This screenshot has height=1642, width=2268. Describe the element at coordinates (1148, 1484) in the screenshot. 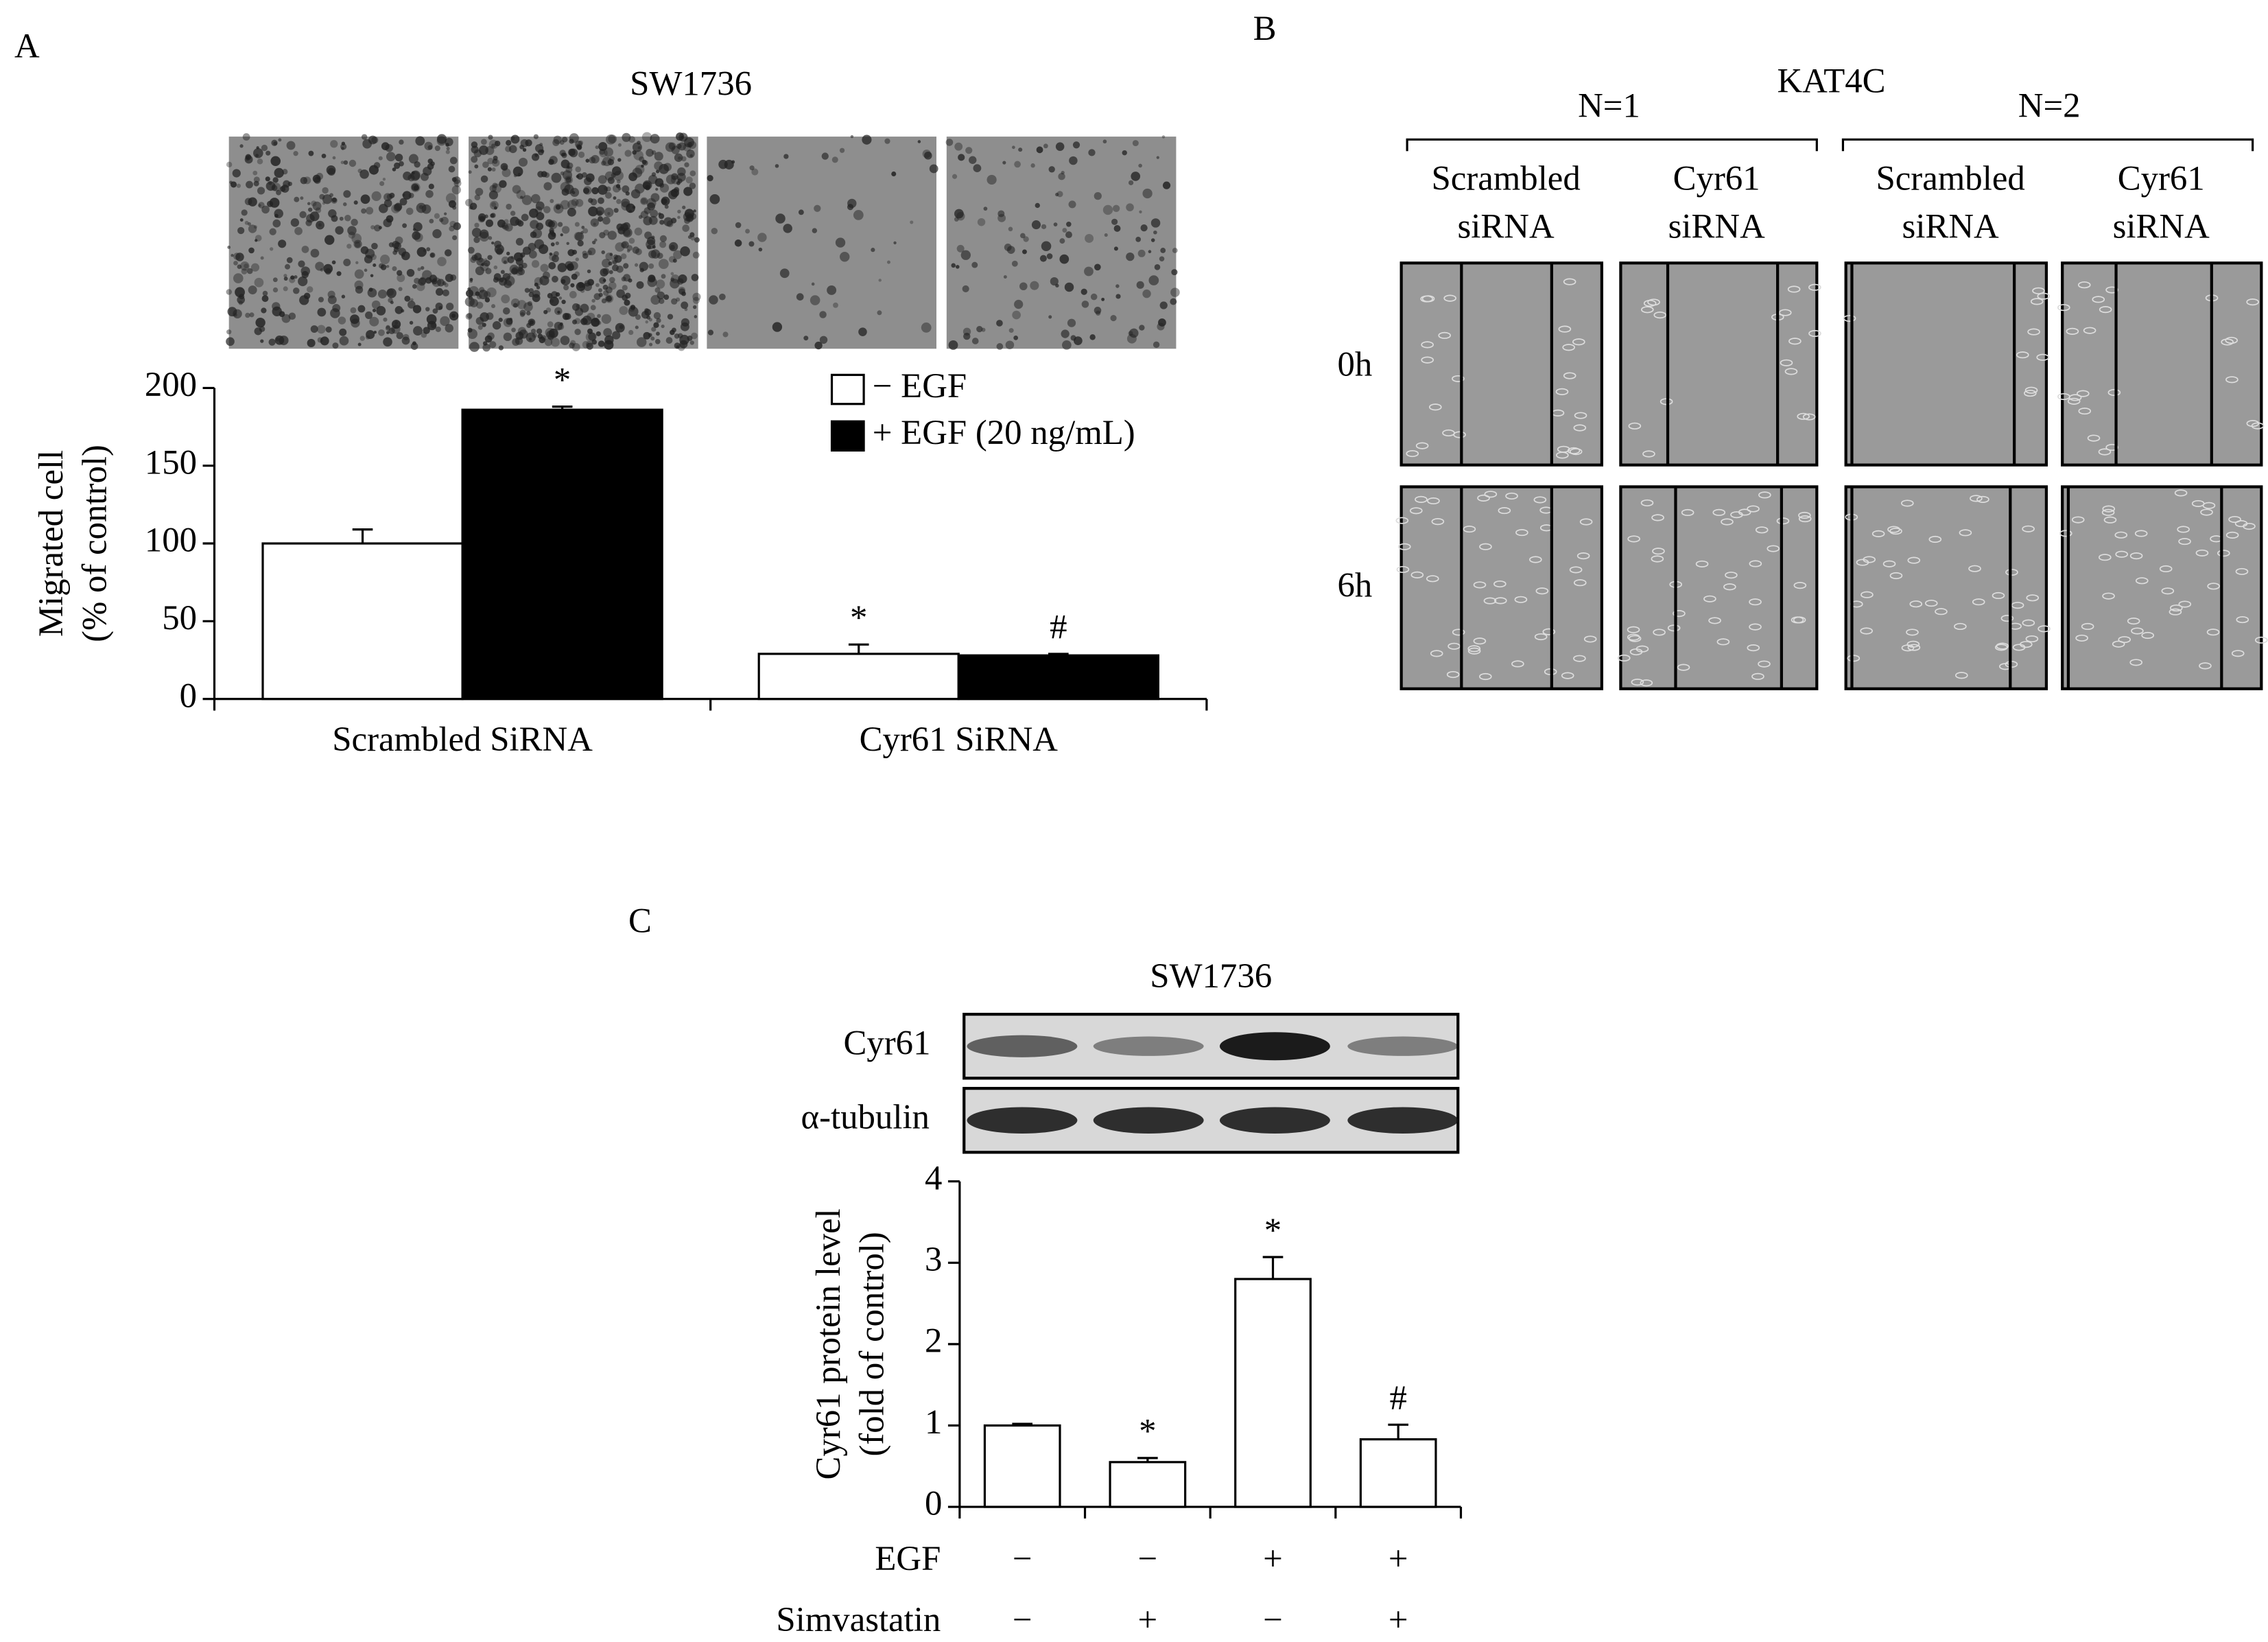

I see `bar` at that location.